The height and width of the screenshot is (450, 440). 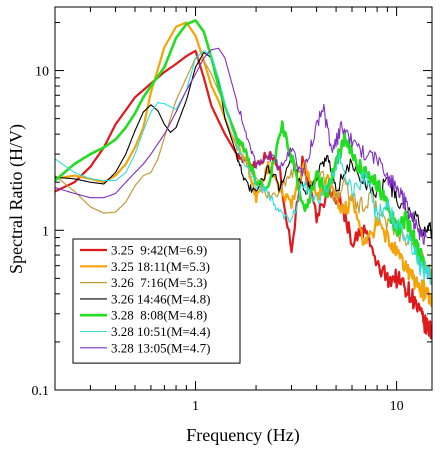 What do you see at coordinates (16, 199) in the screenshot?
I see `y-axis-title: Spectral Ratio (H/V)` at bounding box center [16, 199].